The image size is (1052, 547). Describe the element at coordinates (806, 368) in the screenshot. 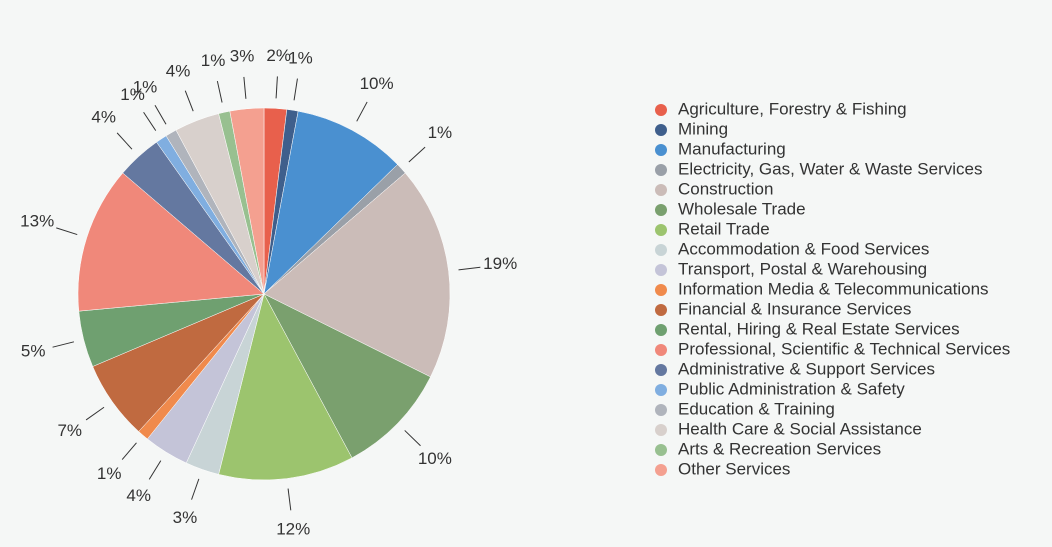

I see `legend-label: Administrative & Support Services` at that location.